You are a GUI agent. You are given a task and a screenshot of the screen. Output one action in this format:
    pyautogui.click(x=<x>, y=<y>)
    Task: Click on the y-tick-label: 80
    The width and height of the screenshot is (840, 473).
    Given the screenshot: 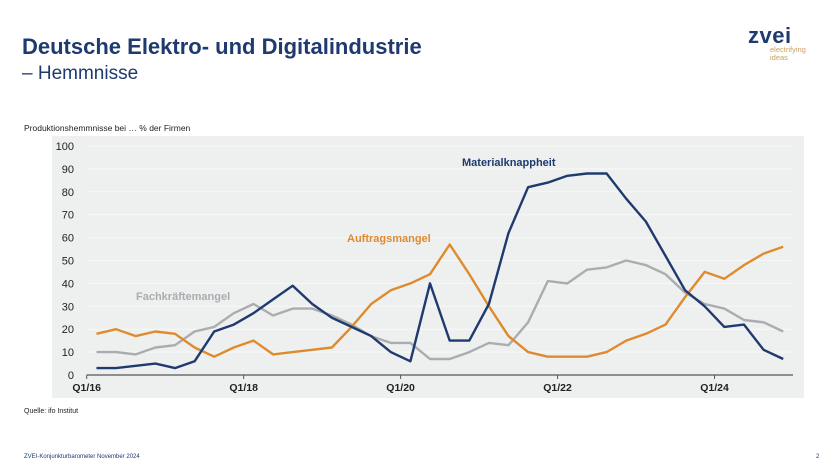 What is the action you would take?
    pyautogui.click(x=68, y=193)
    